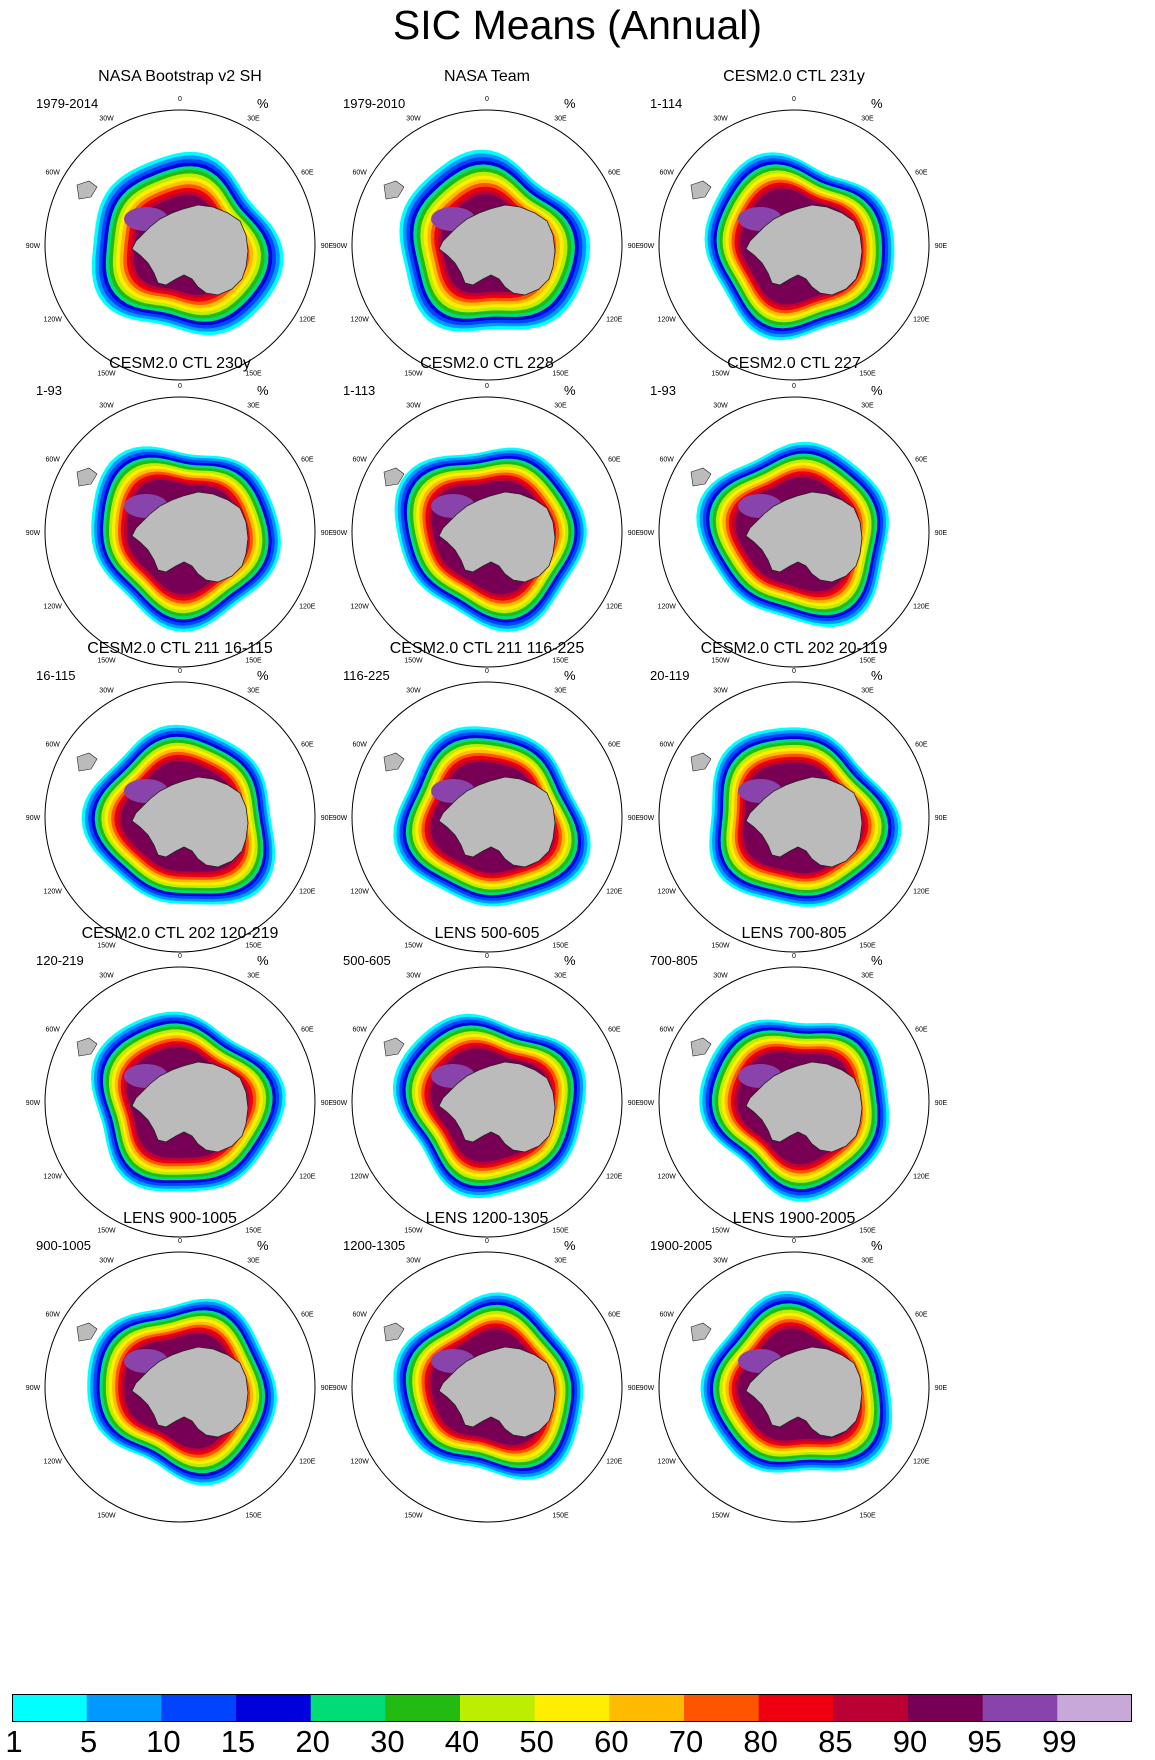 Image resolution: width=1155 pixels, height=1760 pixels. I want to click on panel-years: 120-219, so click(60, 960).